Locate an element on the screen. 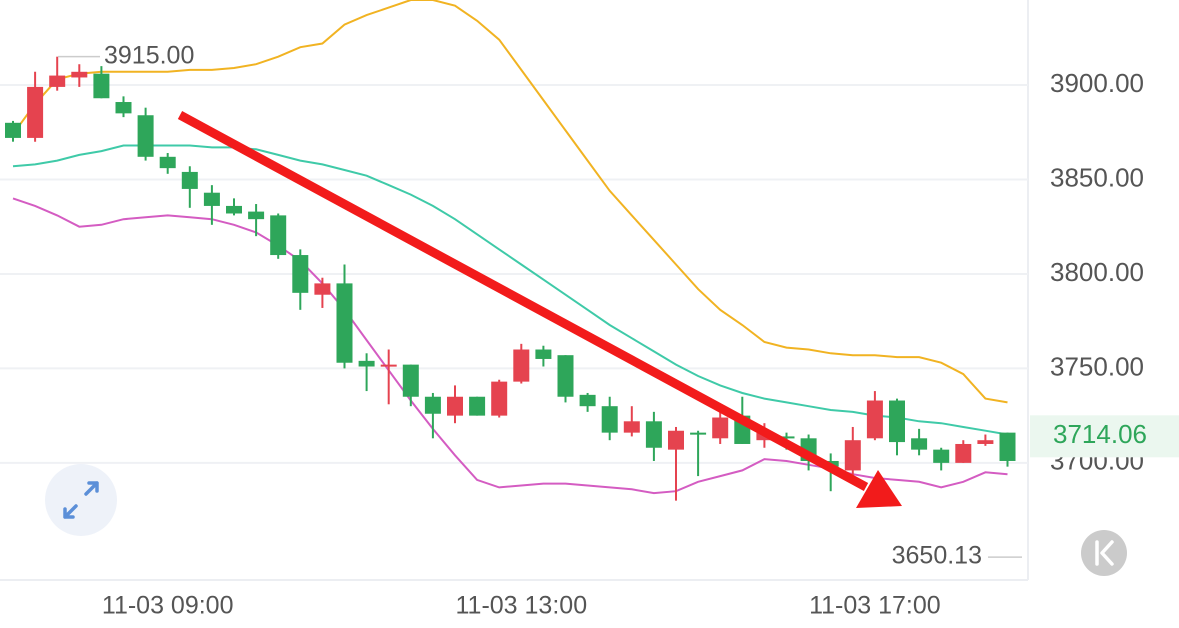 The image size is (1179, 628). expand-icon is located at coordinates (81, 500).